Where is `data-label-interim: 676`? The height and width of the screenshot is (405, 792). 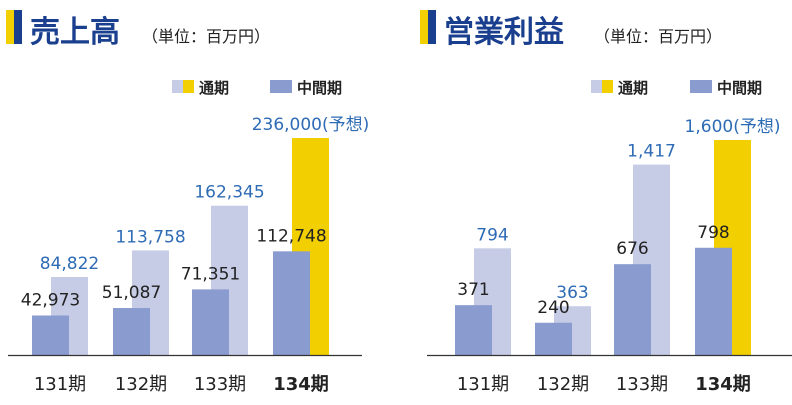 data-label-interim: 676 is located at coordinates (632, 249).